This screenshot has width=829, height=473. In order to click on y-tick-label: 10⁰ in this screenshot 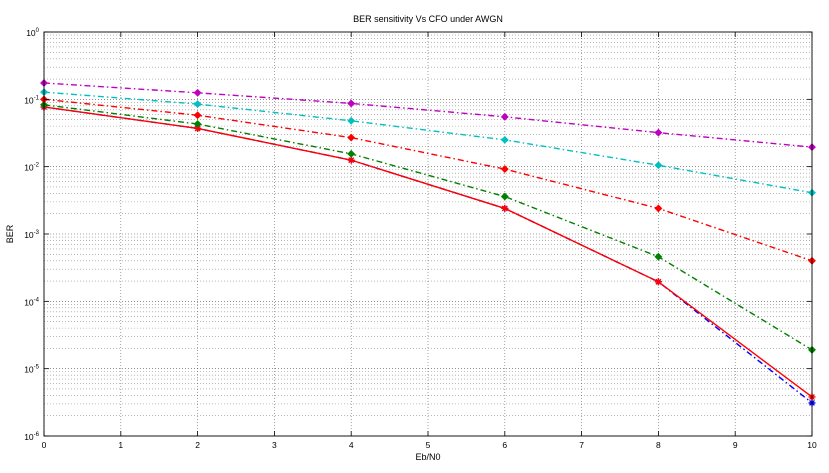, I will do `click(32, 33)`.